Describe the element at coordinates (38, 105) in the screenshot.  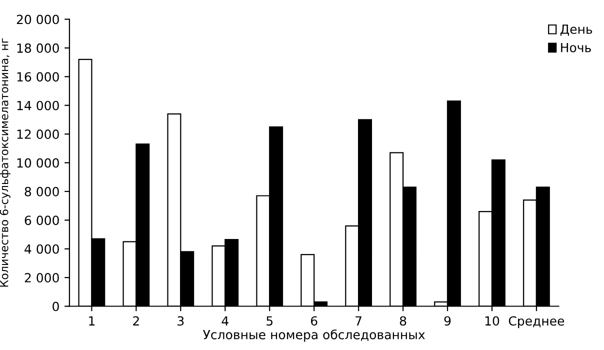
I see `y-tick-label: 14 000` at that location.